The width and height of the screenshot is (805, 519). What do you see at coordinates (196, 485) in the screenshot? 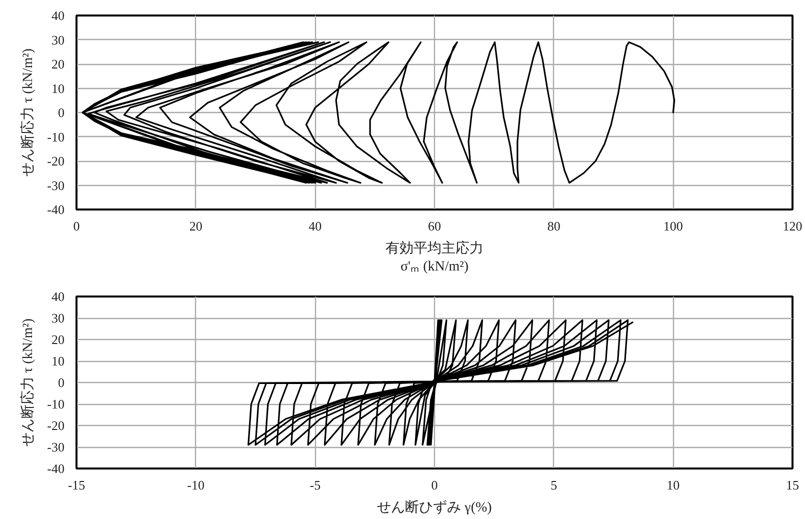
I see `x-tick-label: -10` at bounding box center [196, 485].